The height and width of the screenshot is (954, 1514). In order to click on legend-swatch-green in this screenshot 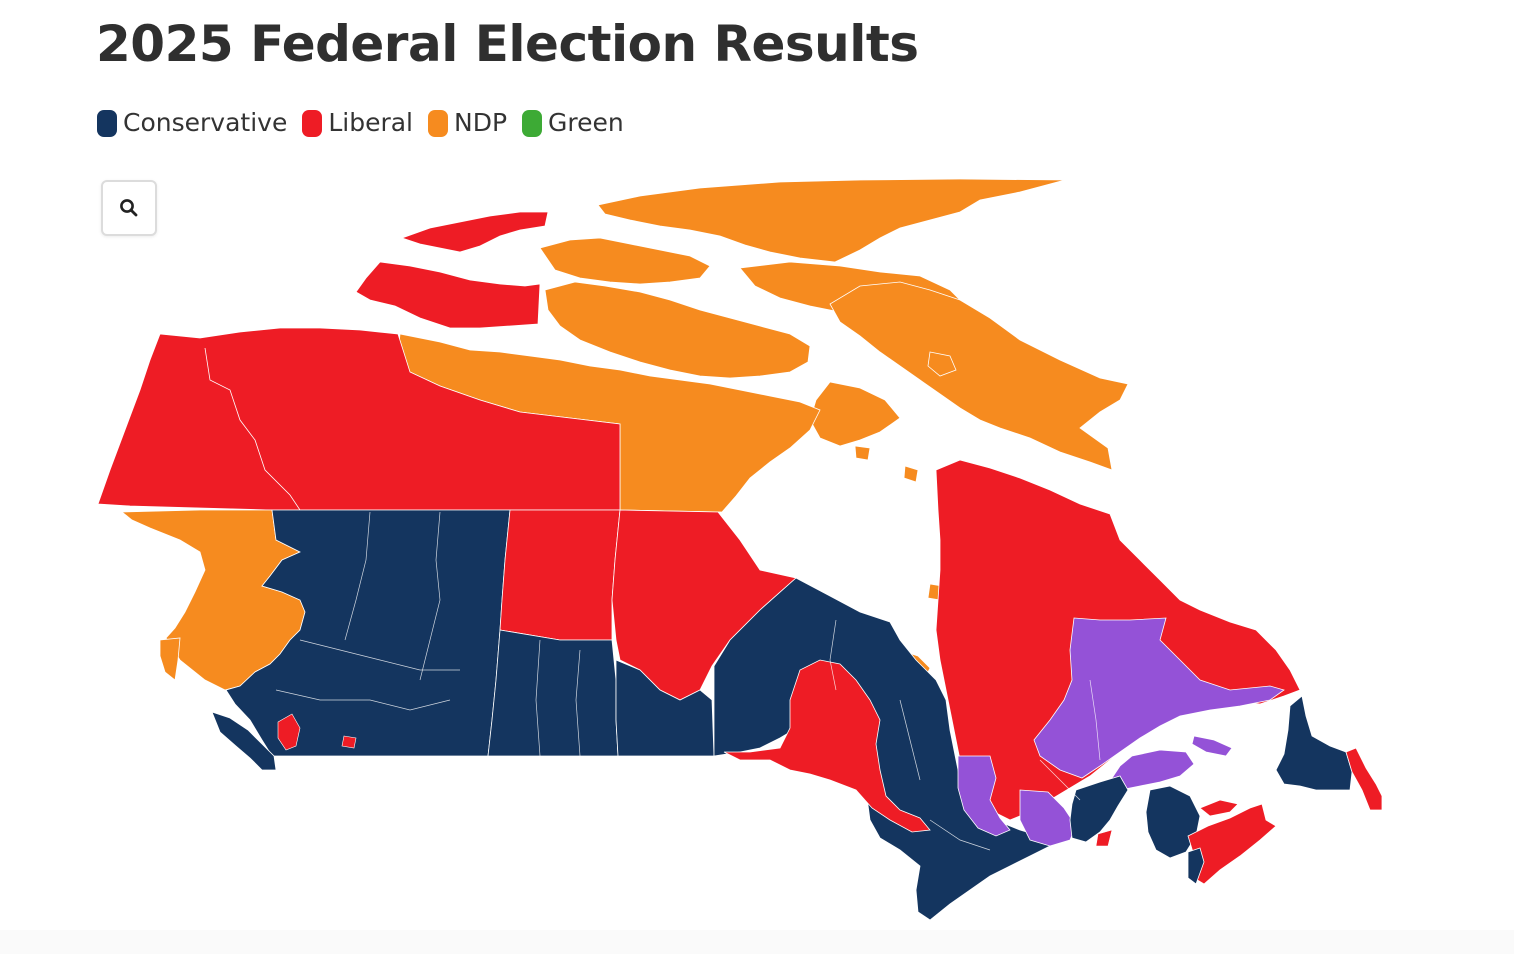, I will do `click(532, 123)`.